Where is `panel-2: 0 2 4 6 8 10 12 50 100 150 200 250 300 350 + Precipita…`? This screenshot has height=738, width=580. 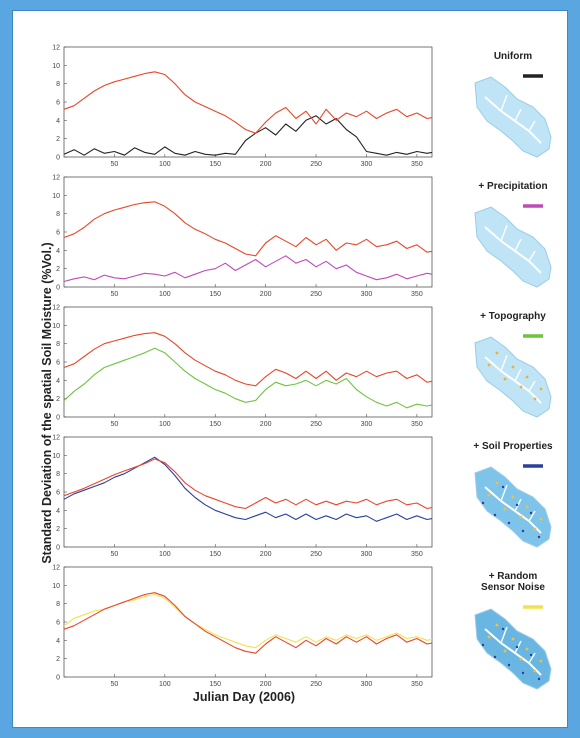 panel-2: 0 2 4 6 8 10 12 50 100 150 200 250 300 350 + Precipita… is located at coordinates (302, 236).